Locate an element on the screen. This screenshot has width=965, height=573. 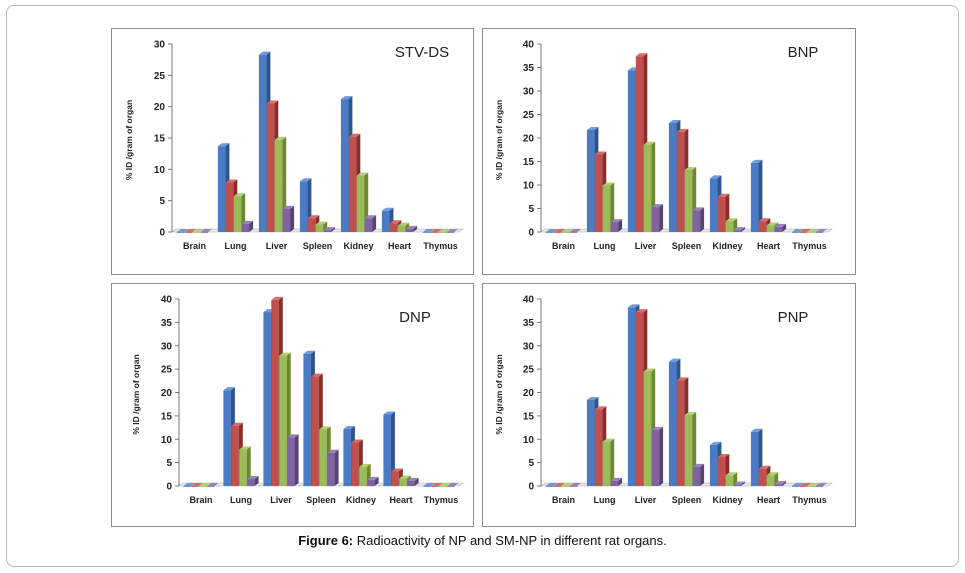
bar-kidney-s4-front is located at coordinates (368, 225).